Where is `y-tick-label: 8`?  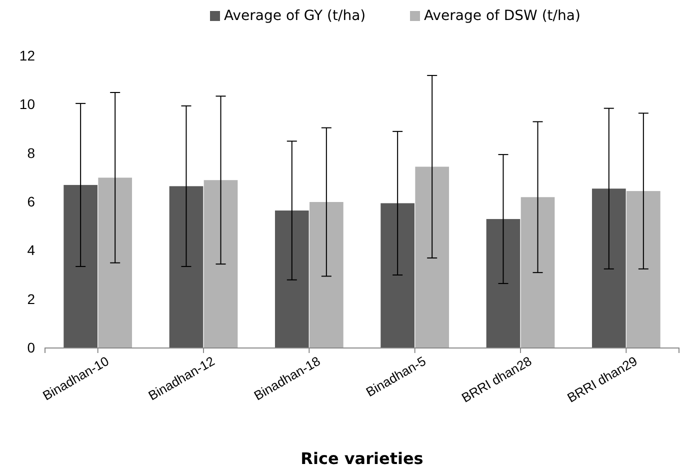 y-tick-label: 8 is located at coordinates (31, 152).